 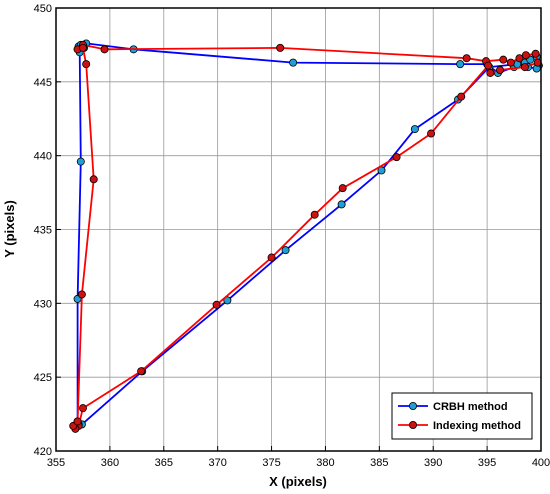 What do you see at coordinates (541, 463) in the screenshot?
I see `x-tick-label: 400` at bounding box center [541, 463].